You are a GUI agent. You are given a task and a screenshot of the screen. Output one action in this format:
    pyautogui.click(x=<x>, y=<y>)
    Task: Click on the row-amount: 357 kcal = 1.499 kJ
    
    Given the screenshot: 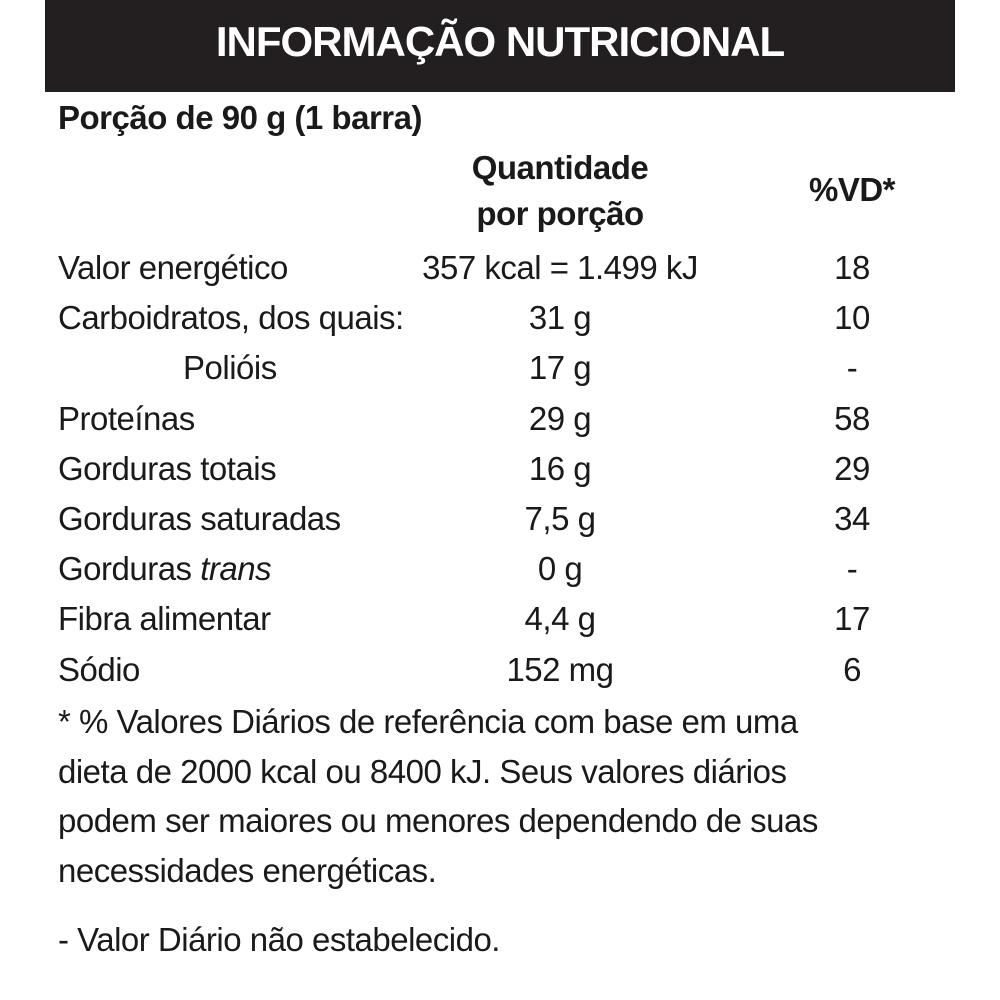 What is the action you would take?
    pyautogui.click(x=560, y=267)
    